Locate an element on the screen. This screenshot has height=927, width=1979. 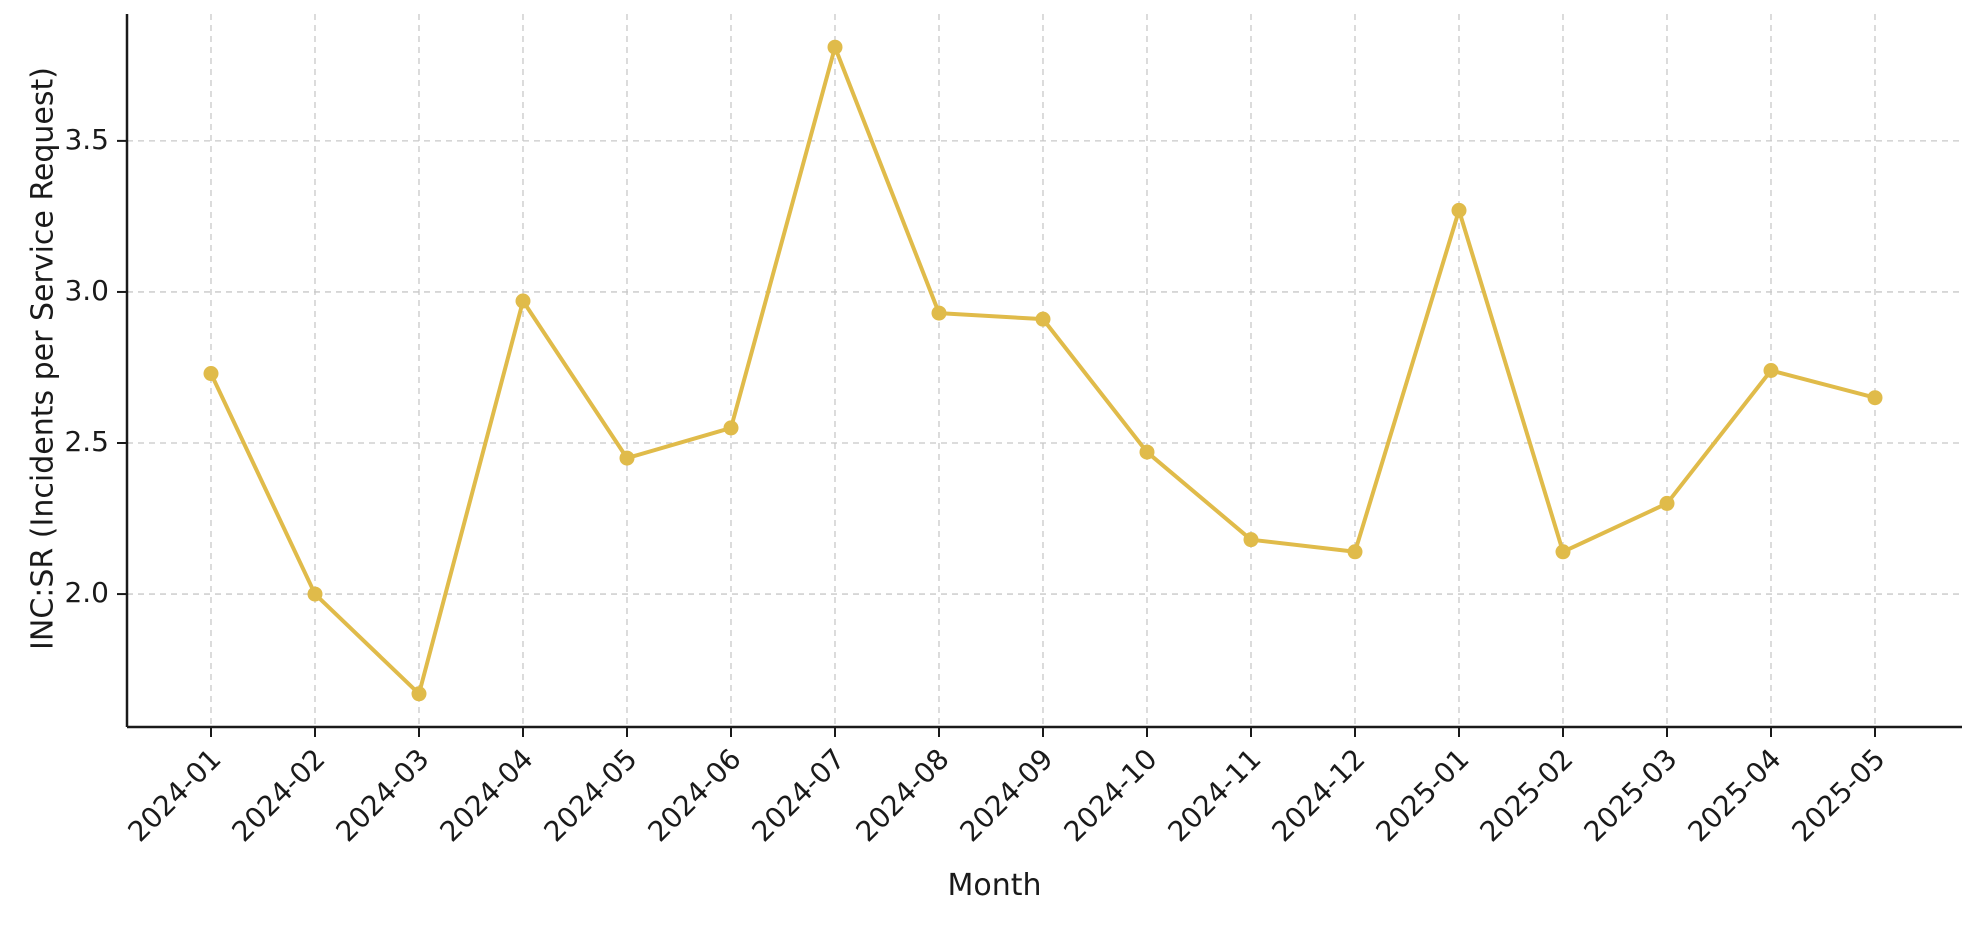
x-tick-label: 2024-11 is located at coordinates (1215, 795).